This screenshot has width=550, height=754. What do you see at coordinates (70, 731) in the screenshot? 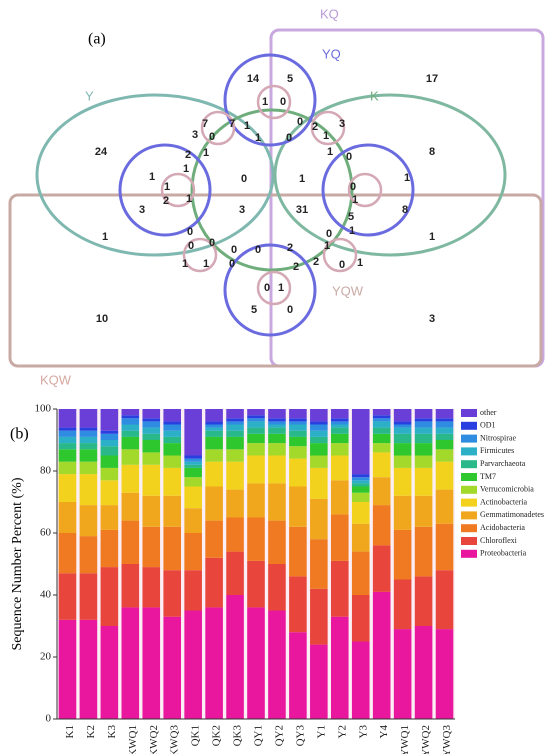
I see `x-tick-label: K1` at bounding box center [70, 731].